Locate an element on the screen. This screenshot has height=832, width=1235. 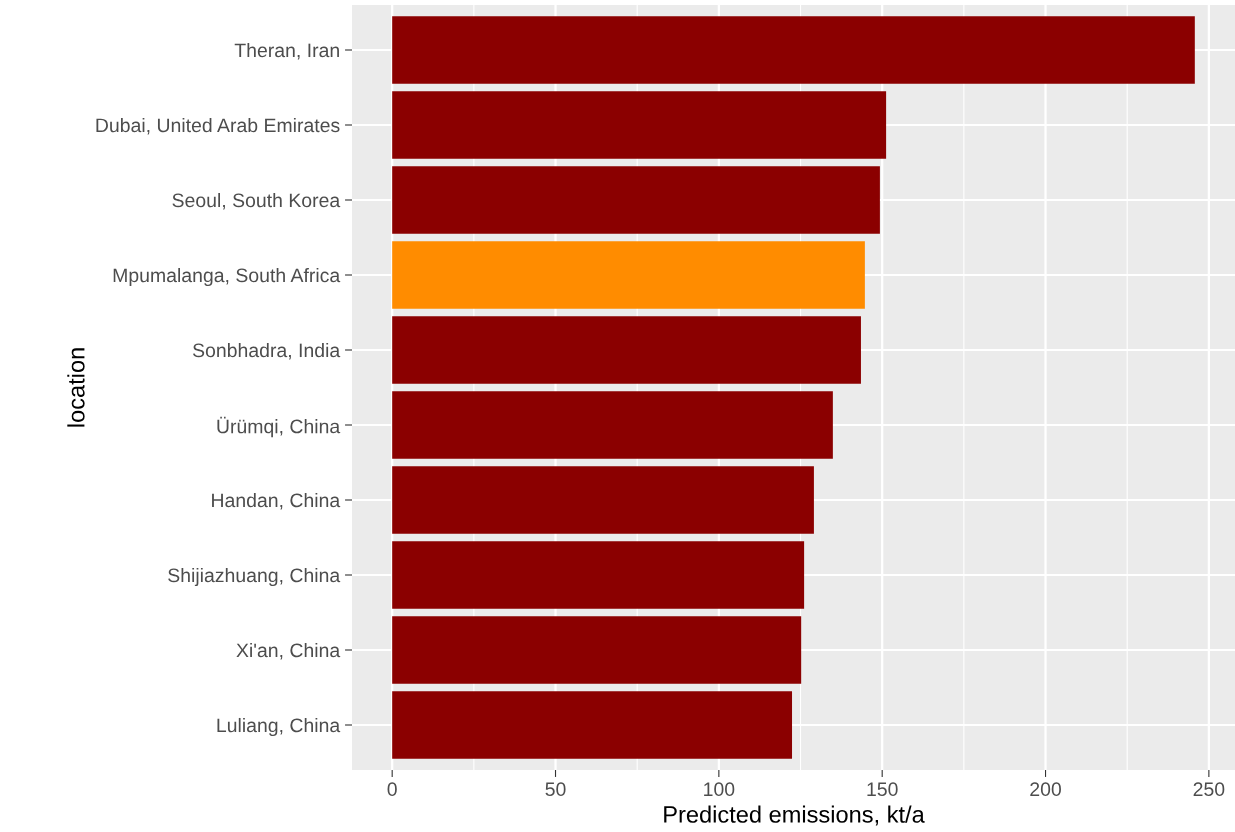
x-tick-label: 200 is located at coordinates (1045, 789).